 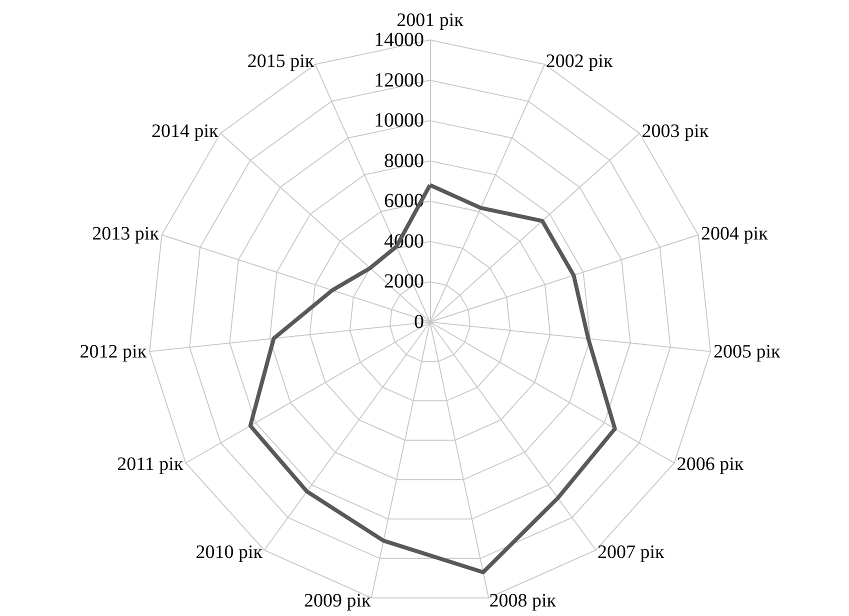 What do you see at coordinates (580, 61) in the screenshot?
I see `spoke-label: 2002 рік` at bounding box center [580, 61].